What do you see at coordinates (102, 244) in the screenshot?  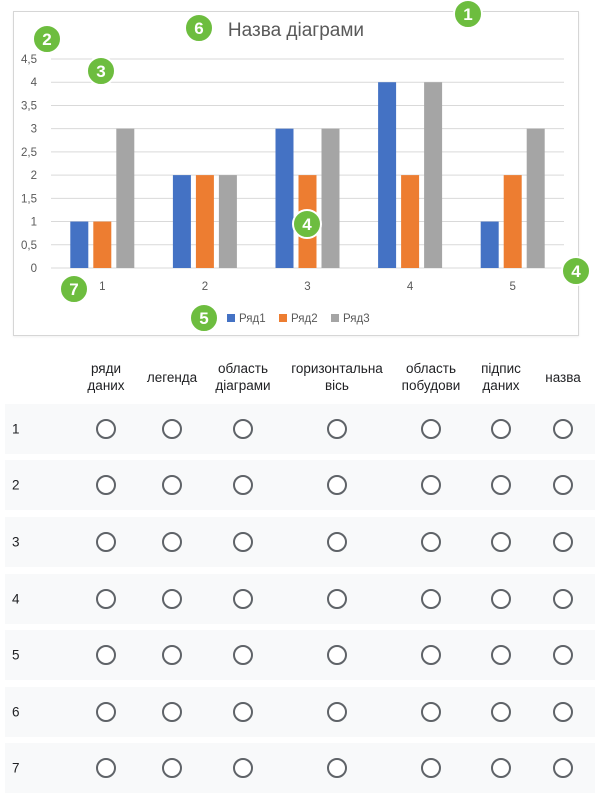 I see `bar-Ряд2-1` at bounding box center [102, 244].